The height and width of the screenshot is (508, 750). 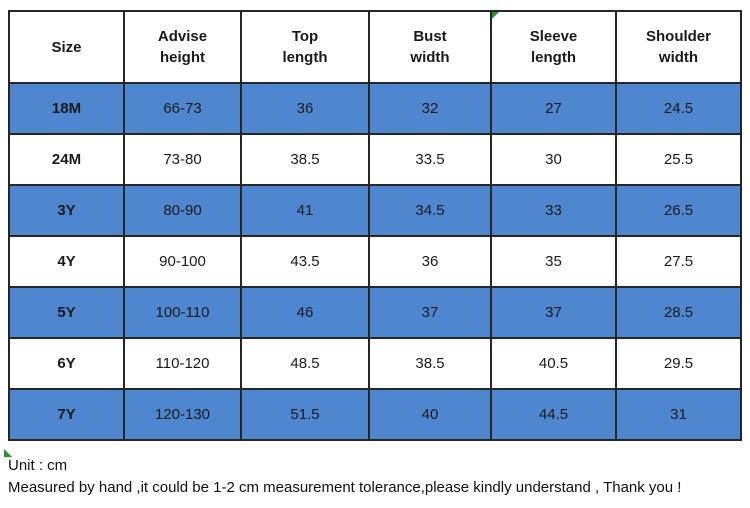 What do you see at coordinates (66, 312) in the screenshot?
I see `size-cell: 5Y` at bounding box center [66, 312].